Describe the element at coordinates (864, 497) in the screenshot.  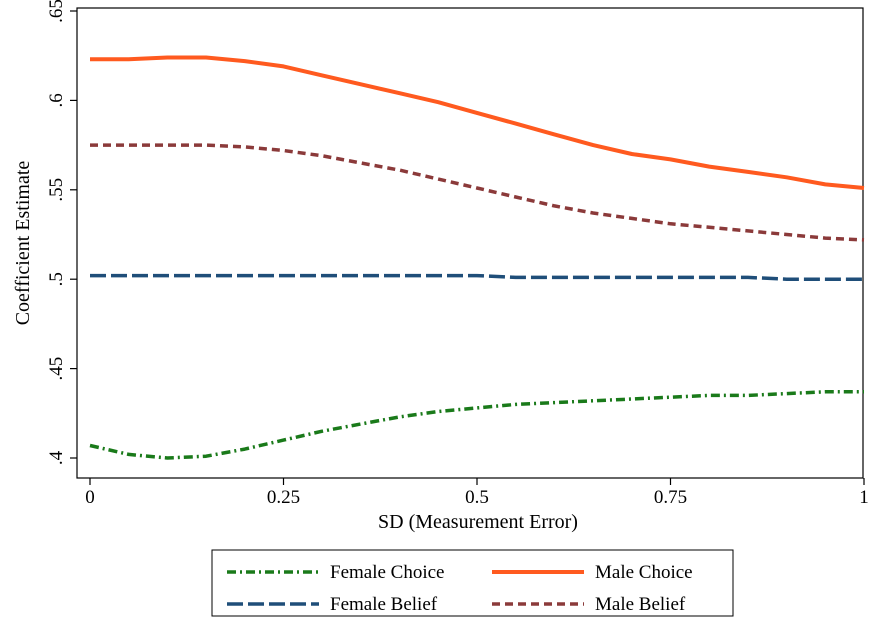
I see `x-tick-label: 1` at that location.